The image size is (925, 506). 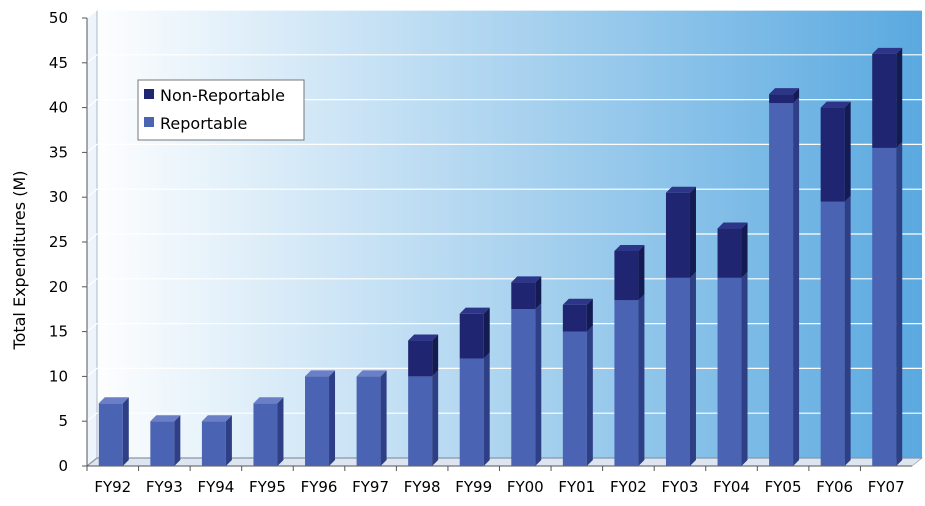 What do you see at coordinates (435, 418) in the screenshot?
I see `bar-reportable-FY98-side` at bounding box center [435, 418].